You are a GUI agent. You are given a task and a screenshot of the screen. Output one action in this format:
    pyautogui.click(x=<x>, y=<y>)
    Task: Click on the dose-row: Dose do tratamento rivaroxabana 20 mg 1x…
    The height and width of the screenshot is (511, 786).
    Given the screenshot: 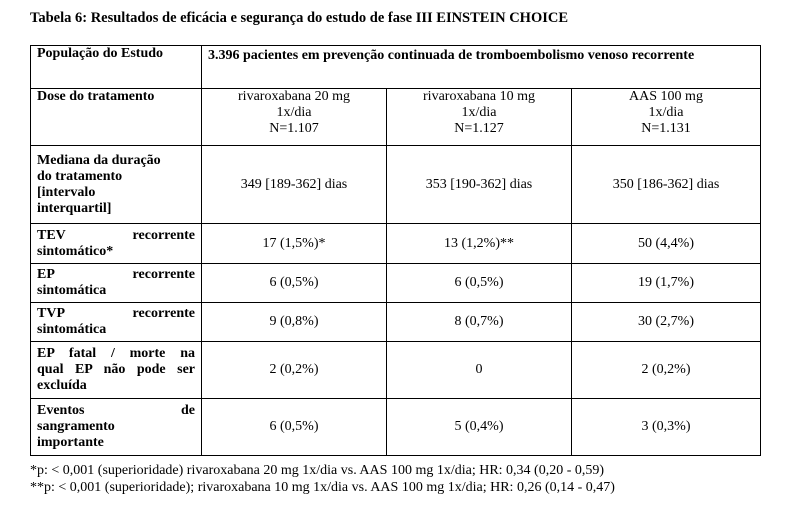 What is the action you would take?
    pyautogui.click(x=396, y=117)
    